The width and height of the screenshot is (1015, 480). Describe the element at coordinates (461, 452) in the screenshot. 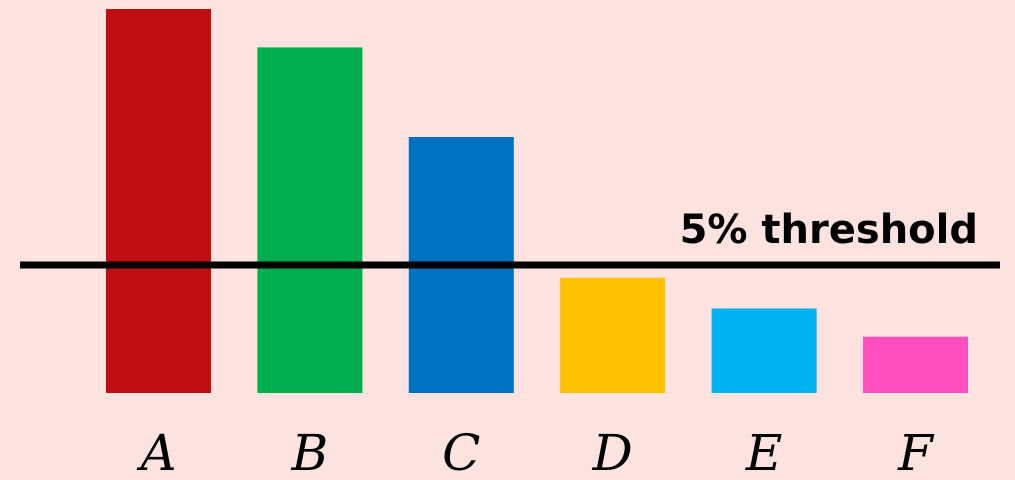

I see `category-label-c: C` at that location.